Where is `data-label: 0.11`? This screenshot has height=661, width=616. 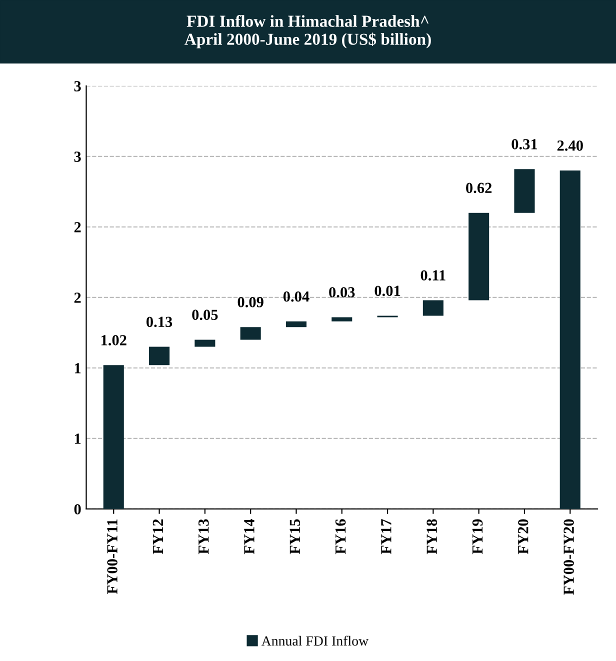
data-label: 0.11 is located at coordinates (433, 275).